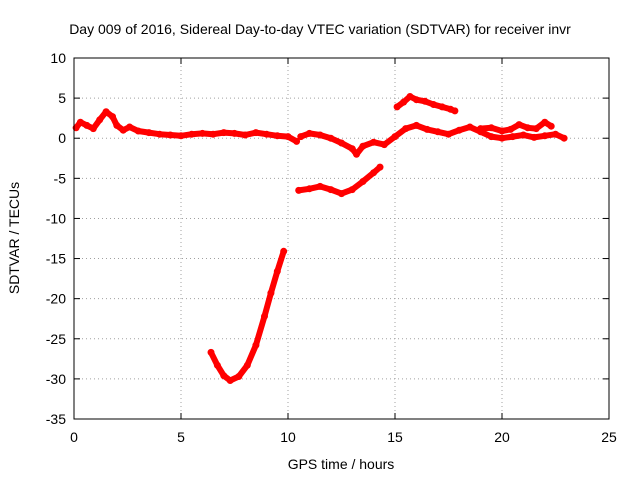 This screenshot has height=480, width=640. What do you see at coordinates (62, 138) in the screenshot?
I see `y-tick-label-7: 0` at bounding box center [62, 138].